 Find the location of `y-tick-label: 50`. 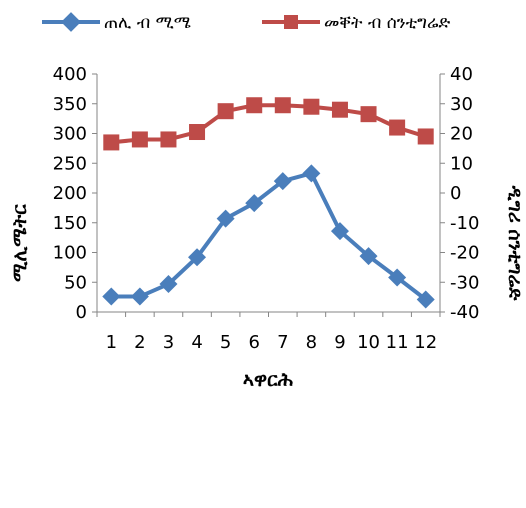

y-tick-label: 50 is located at coordinates (75, 282).